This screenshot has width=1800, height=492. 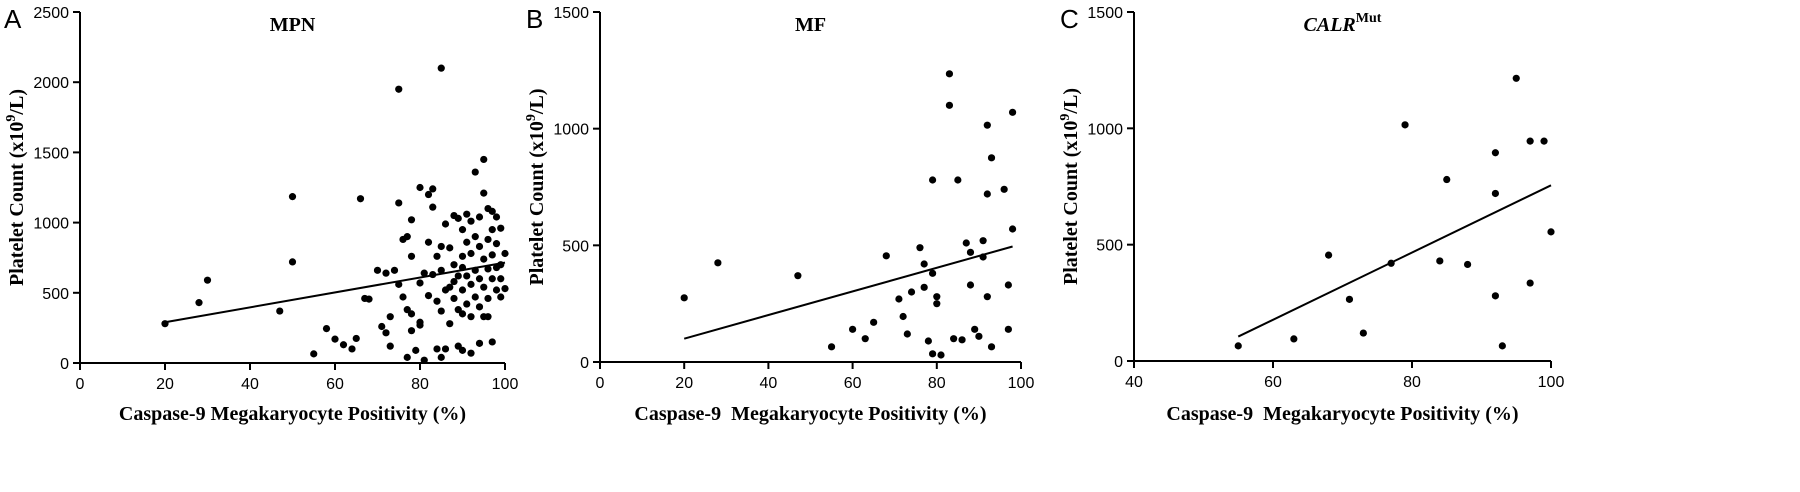 I want to click on y-tick-label: 2000, so click(x=51, y=83).